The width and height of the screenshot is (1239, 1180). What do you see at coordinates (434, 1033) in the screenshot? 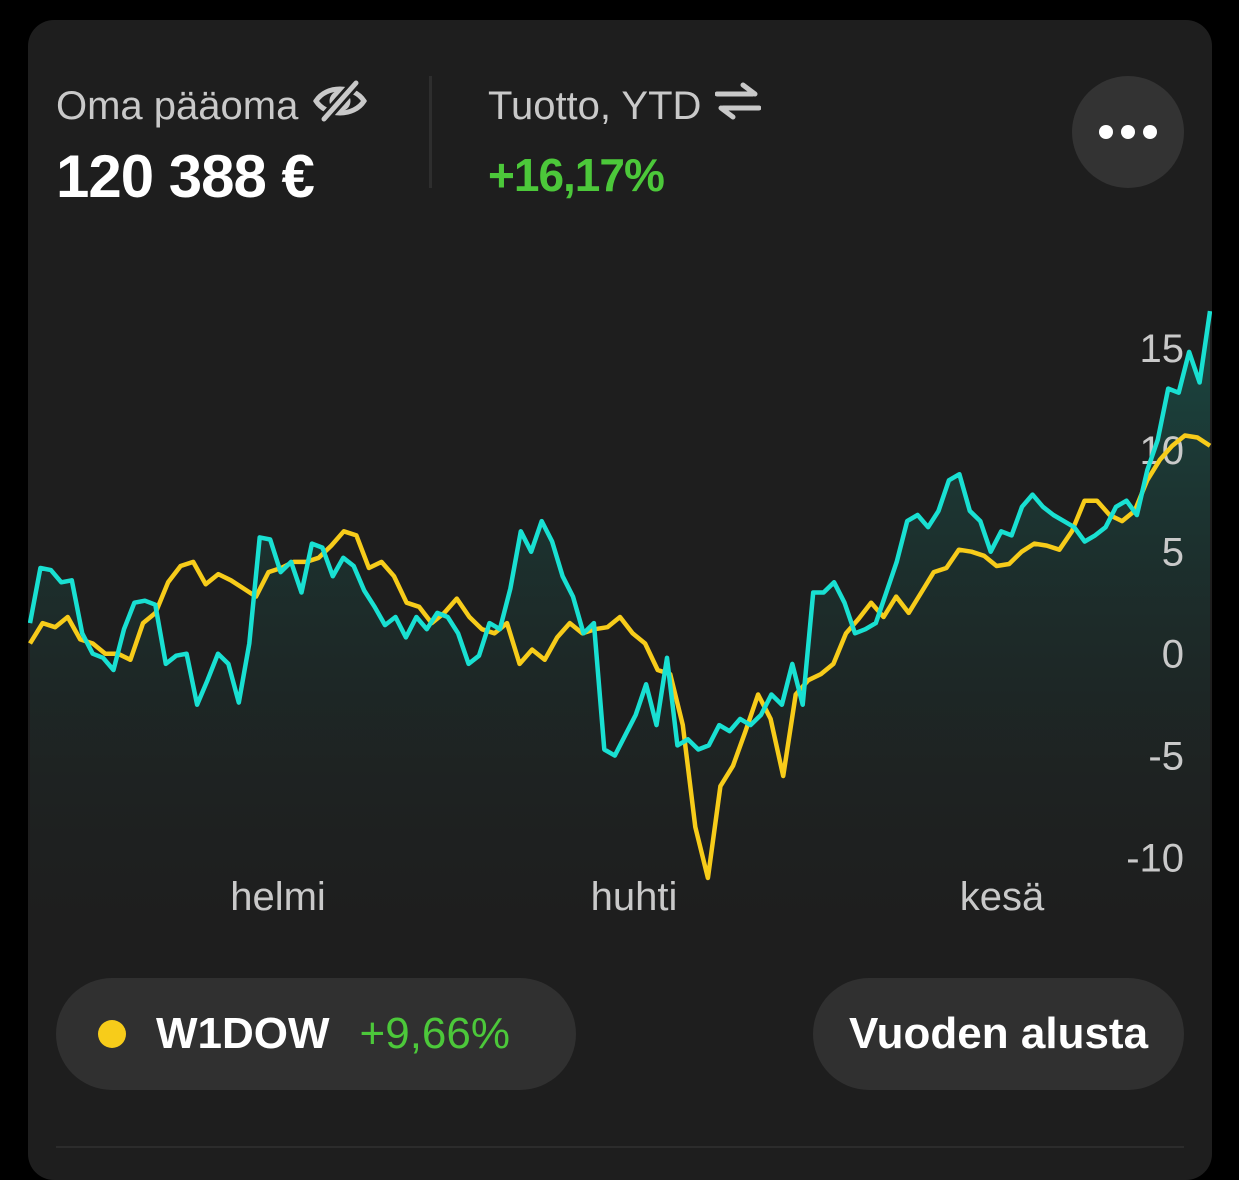
I see `benchmark-value: +9,66%` at bounding box center [434, 1033].